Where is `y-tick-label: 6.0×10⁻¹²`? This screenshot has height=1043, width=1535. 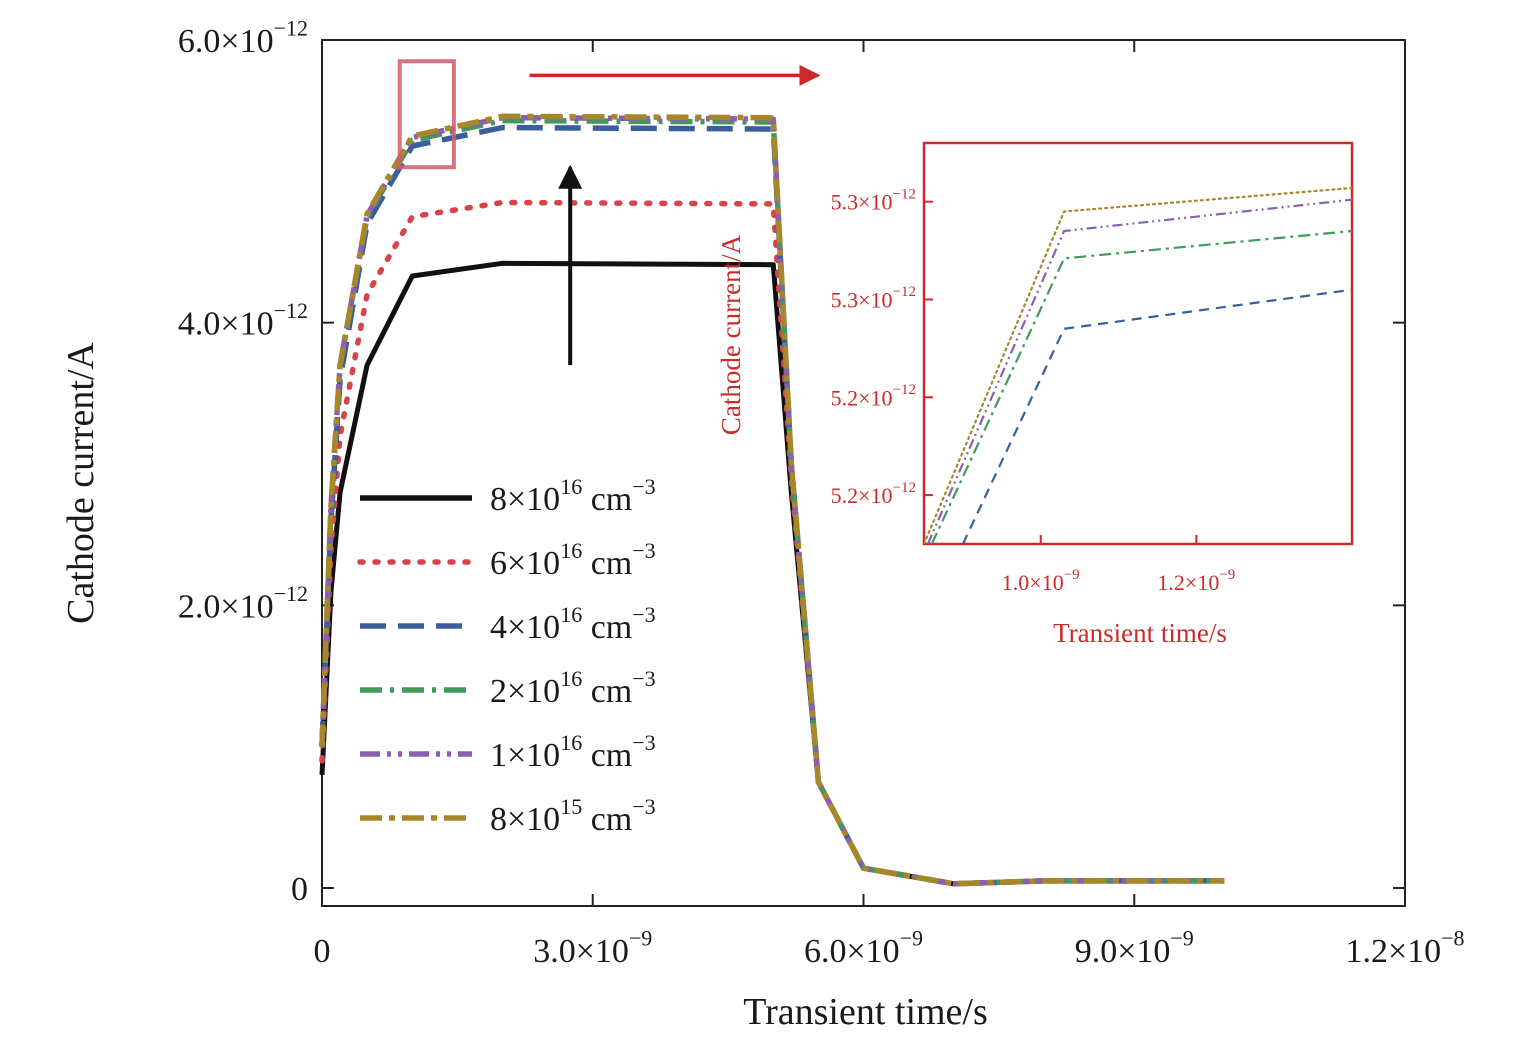 y-tick-label: 6.0×10⁻¹² is located at coordinates (243, 38).